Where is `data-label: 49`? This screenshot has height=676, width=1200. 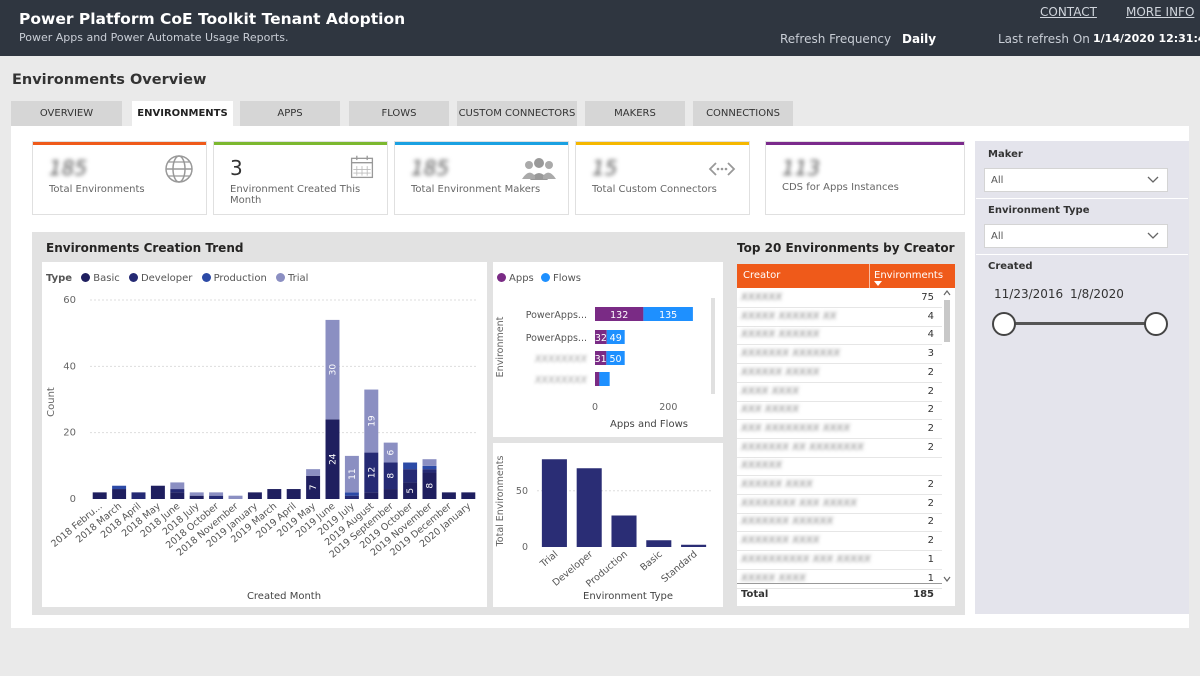
data-label: 49 is located at coordinates (616, 338).